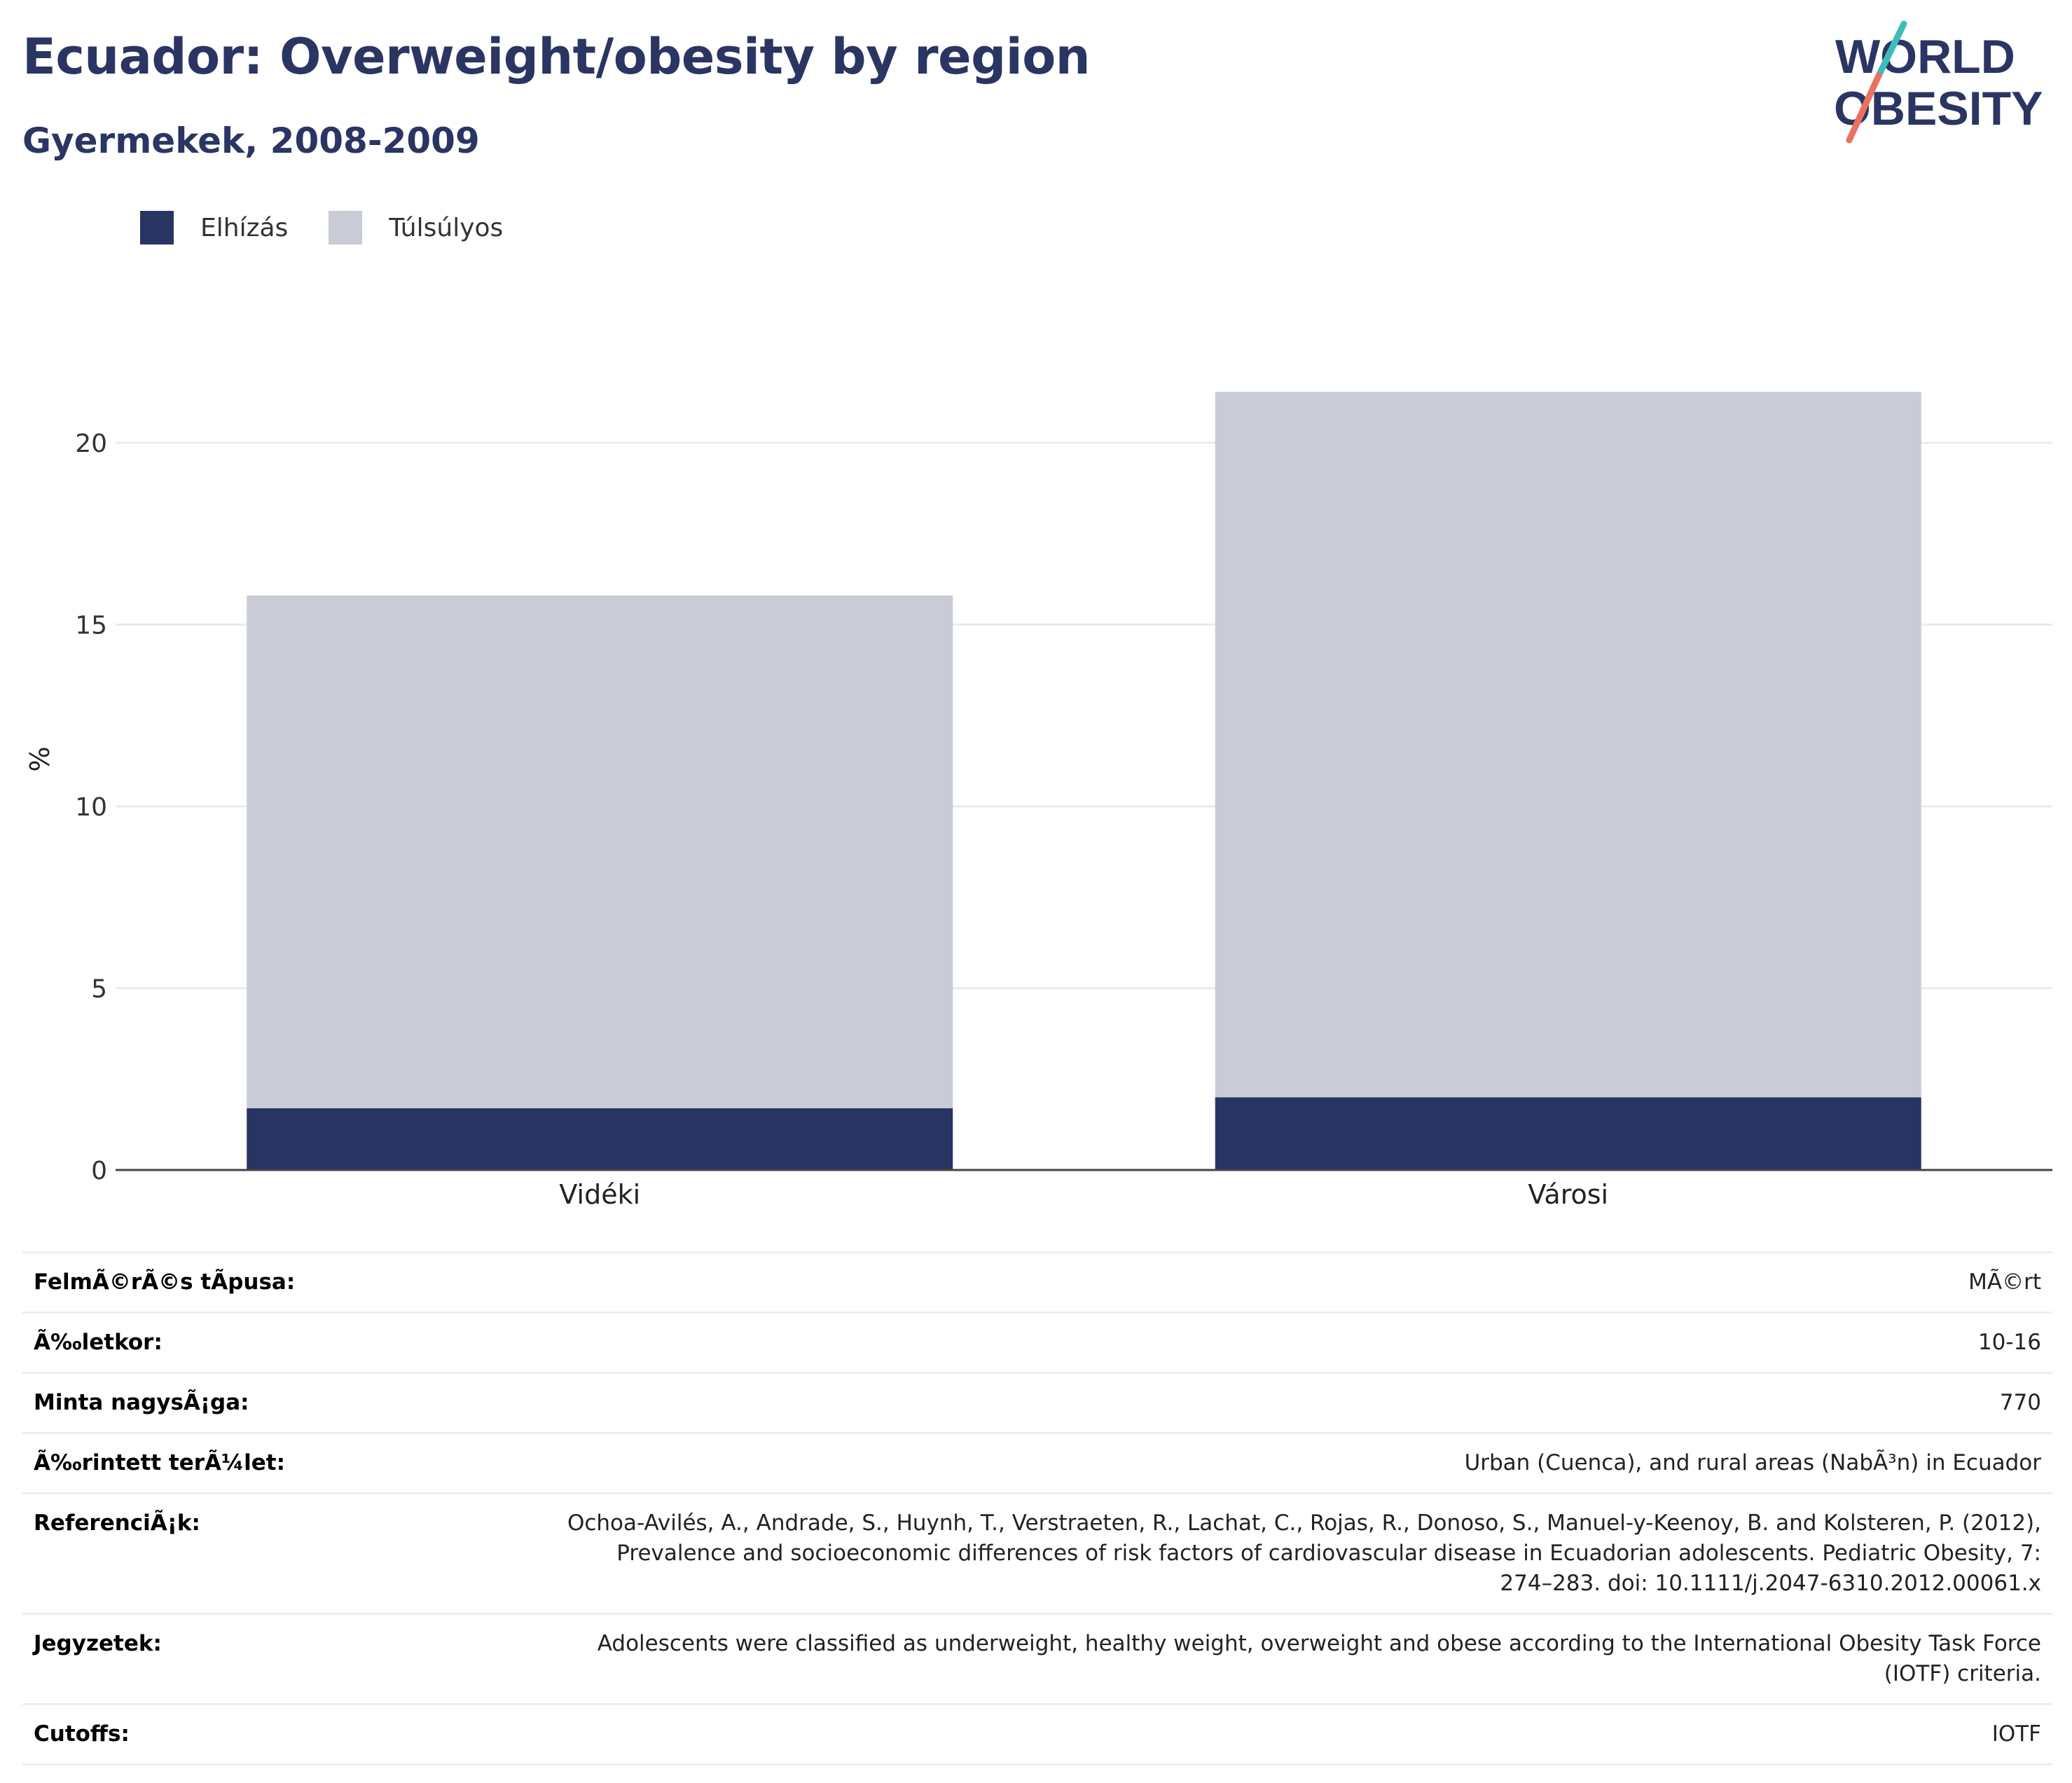 This screenshot has width=2072, height=1783. What do you see at coordinates (2016, 1734) in the screenshot?
I see `metadata-value-line: IOTF` at bounding box center [2016, 1734].